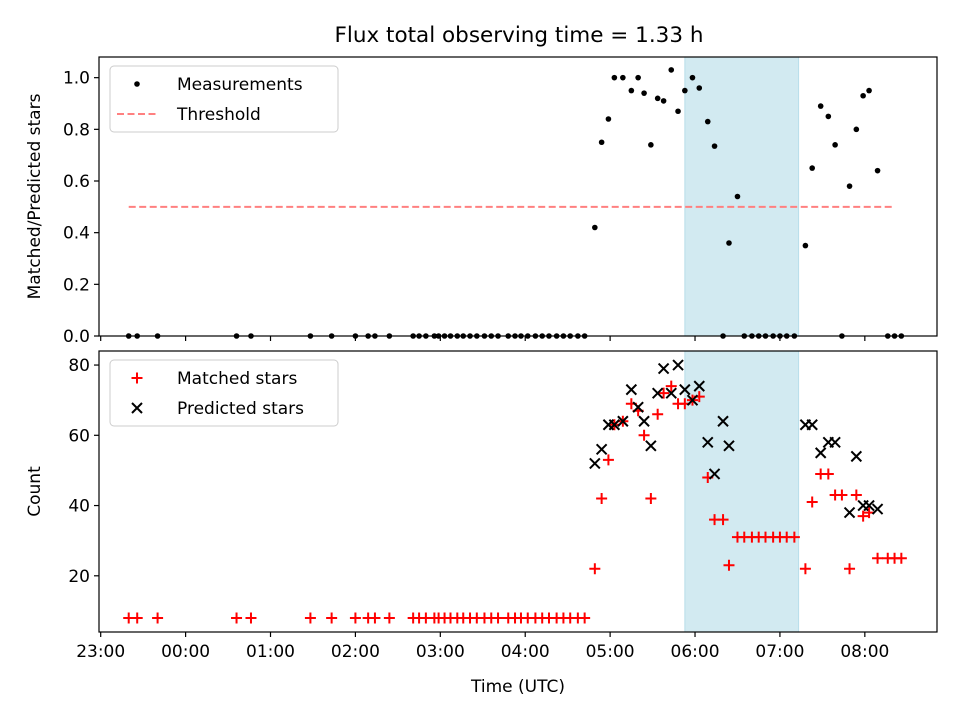 Image resolution: width=960 pixels, height=720 pixels. Describe the element at coordinates (525, 652) in the screenshot. I see `x-tick-label: 04:00` at that location.